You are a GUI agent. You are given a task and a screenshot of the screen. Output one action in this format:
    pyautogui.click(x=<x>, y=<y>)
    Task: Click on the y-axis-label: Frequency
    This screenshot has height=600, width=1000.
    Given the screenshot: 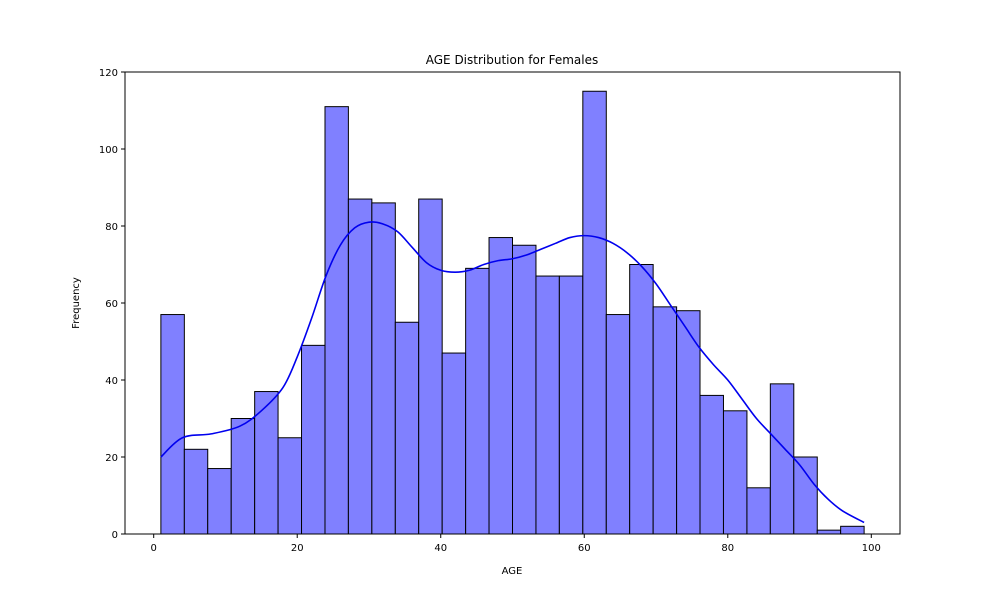 What is the action you would take?
    pyautogui.click(x=76, y=303)
    